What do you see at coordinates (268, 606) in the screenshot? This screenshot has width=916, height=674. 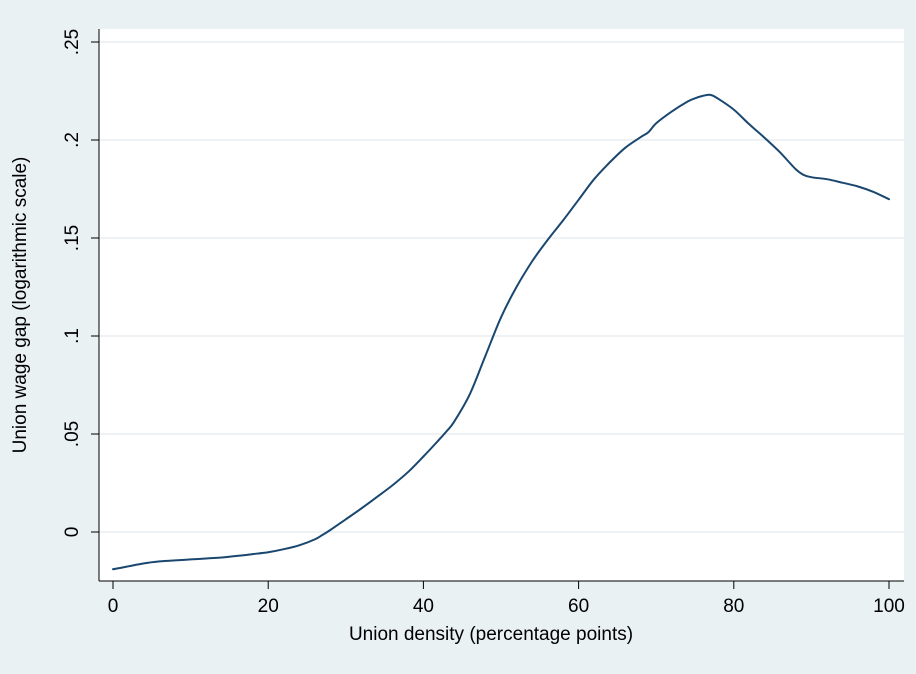 I see `x-tick-label: 20` at bounding box center [268, 606].